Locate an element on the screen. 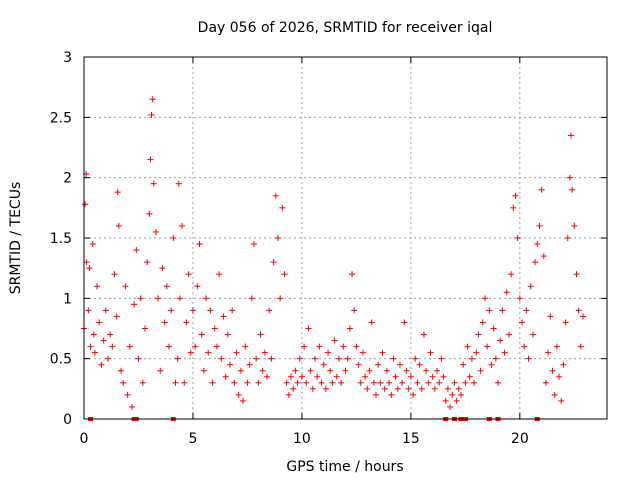  x-axis-label: GPS time / hours is located at coordinates (344, 467).